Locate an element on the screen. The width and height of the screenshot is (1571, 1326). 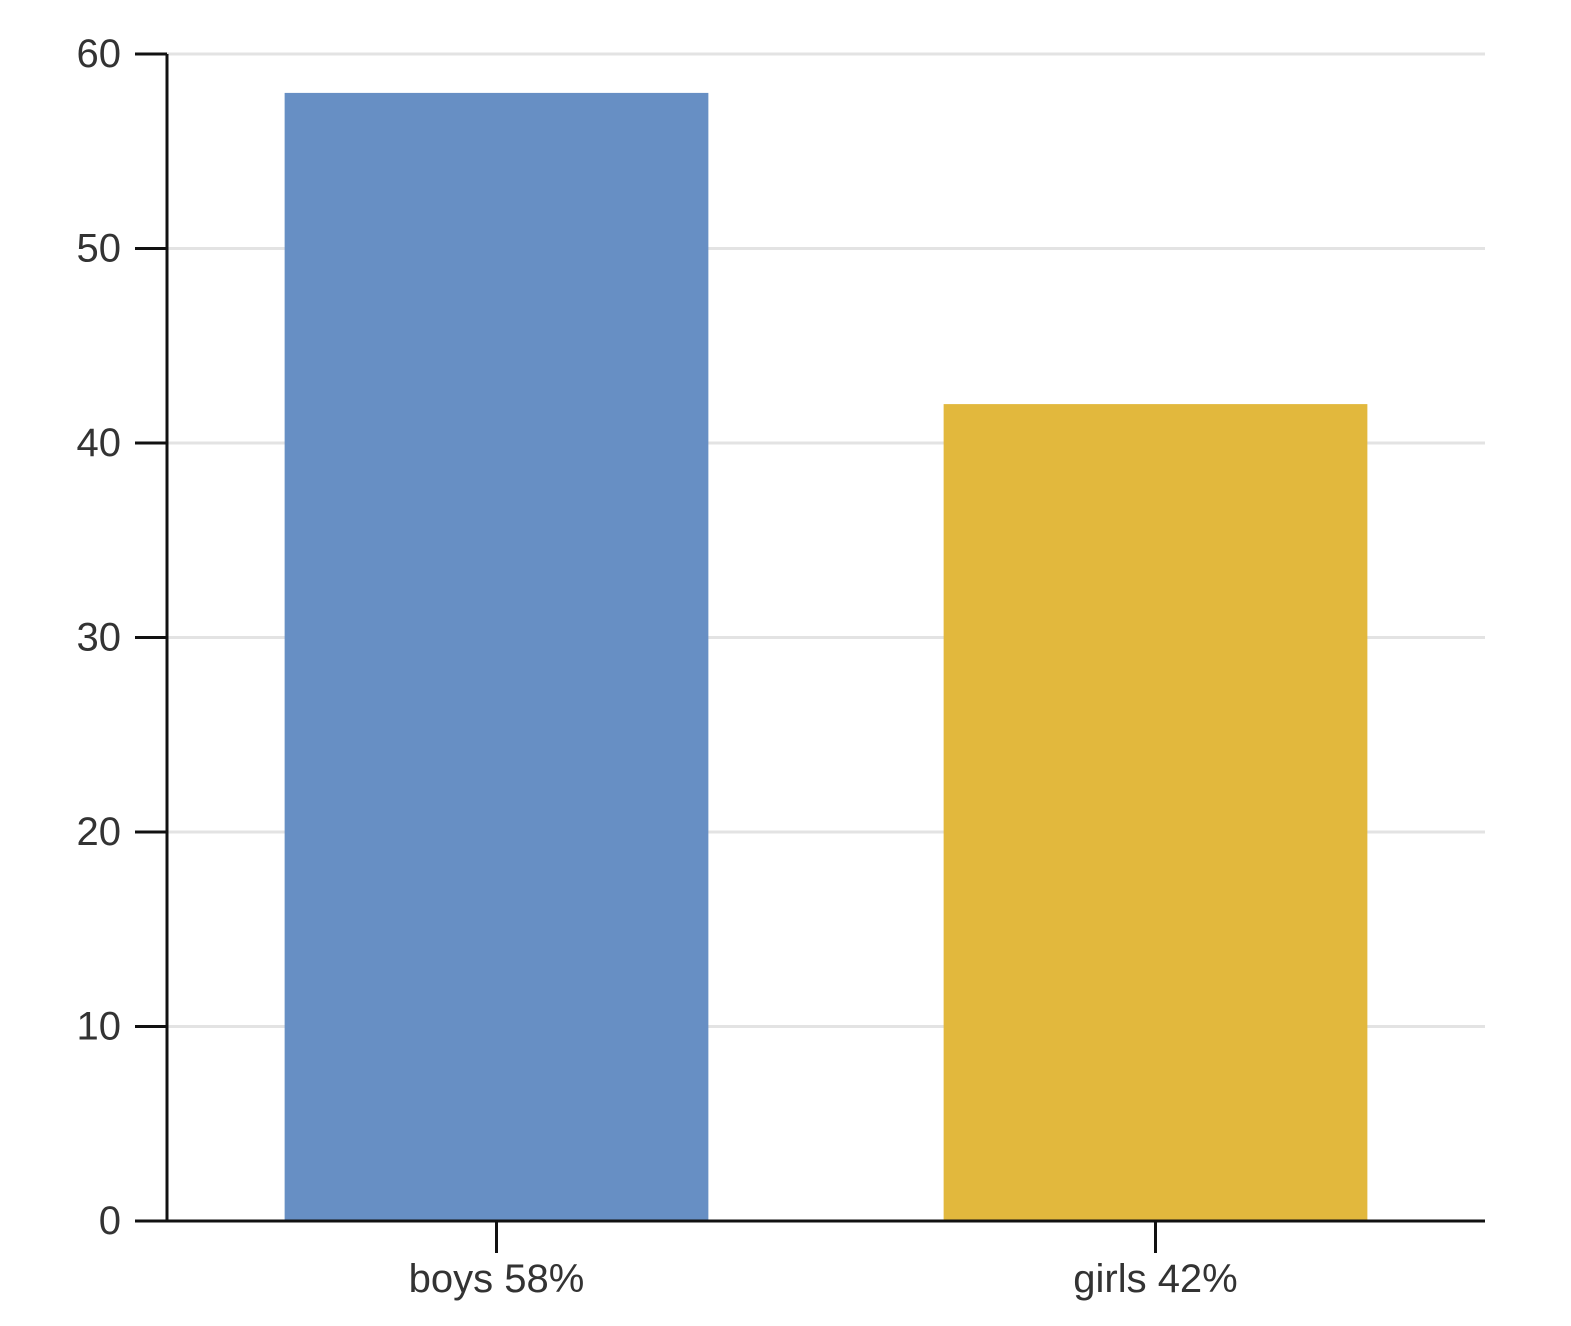
y-tick-label: 0 is located at coordinates (110, 1221).